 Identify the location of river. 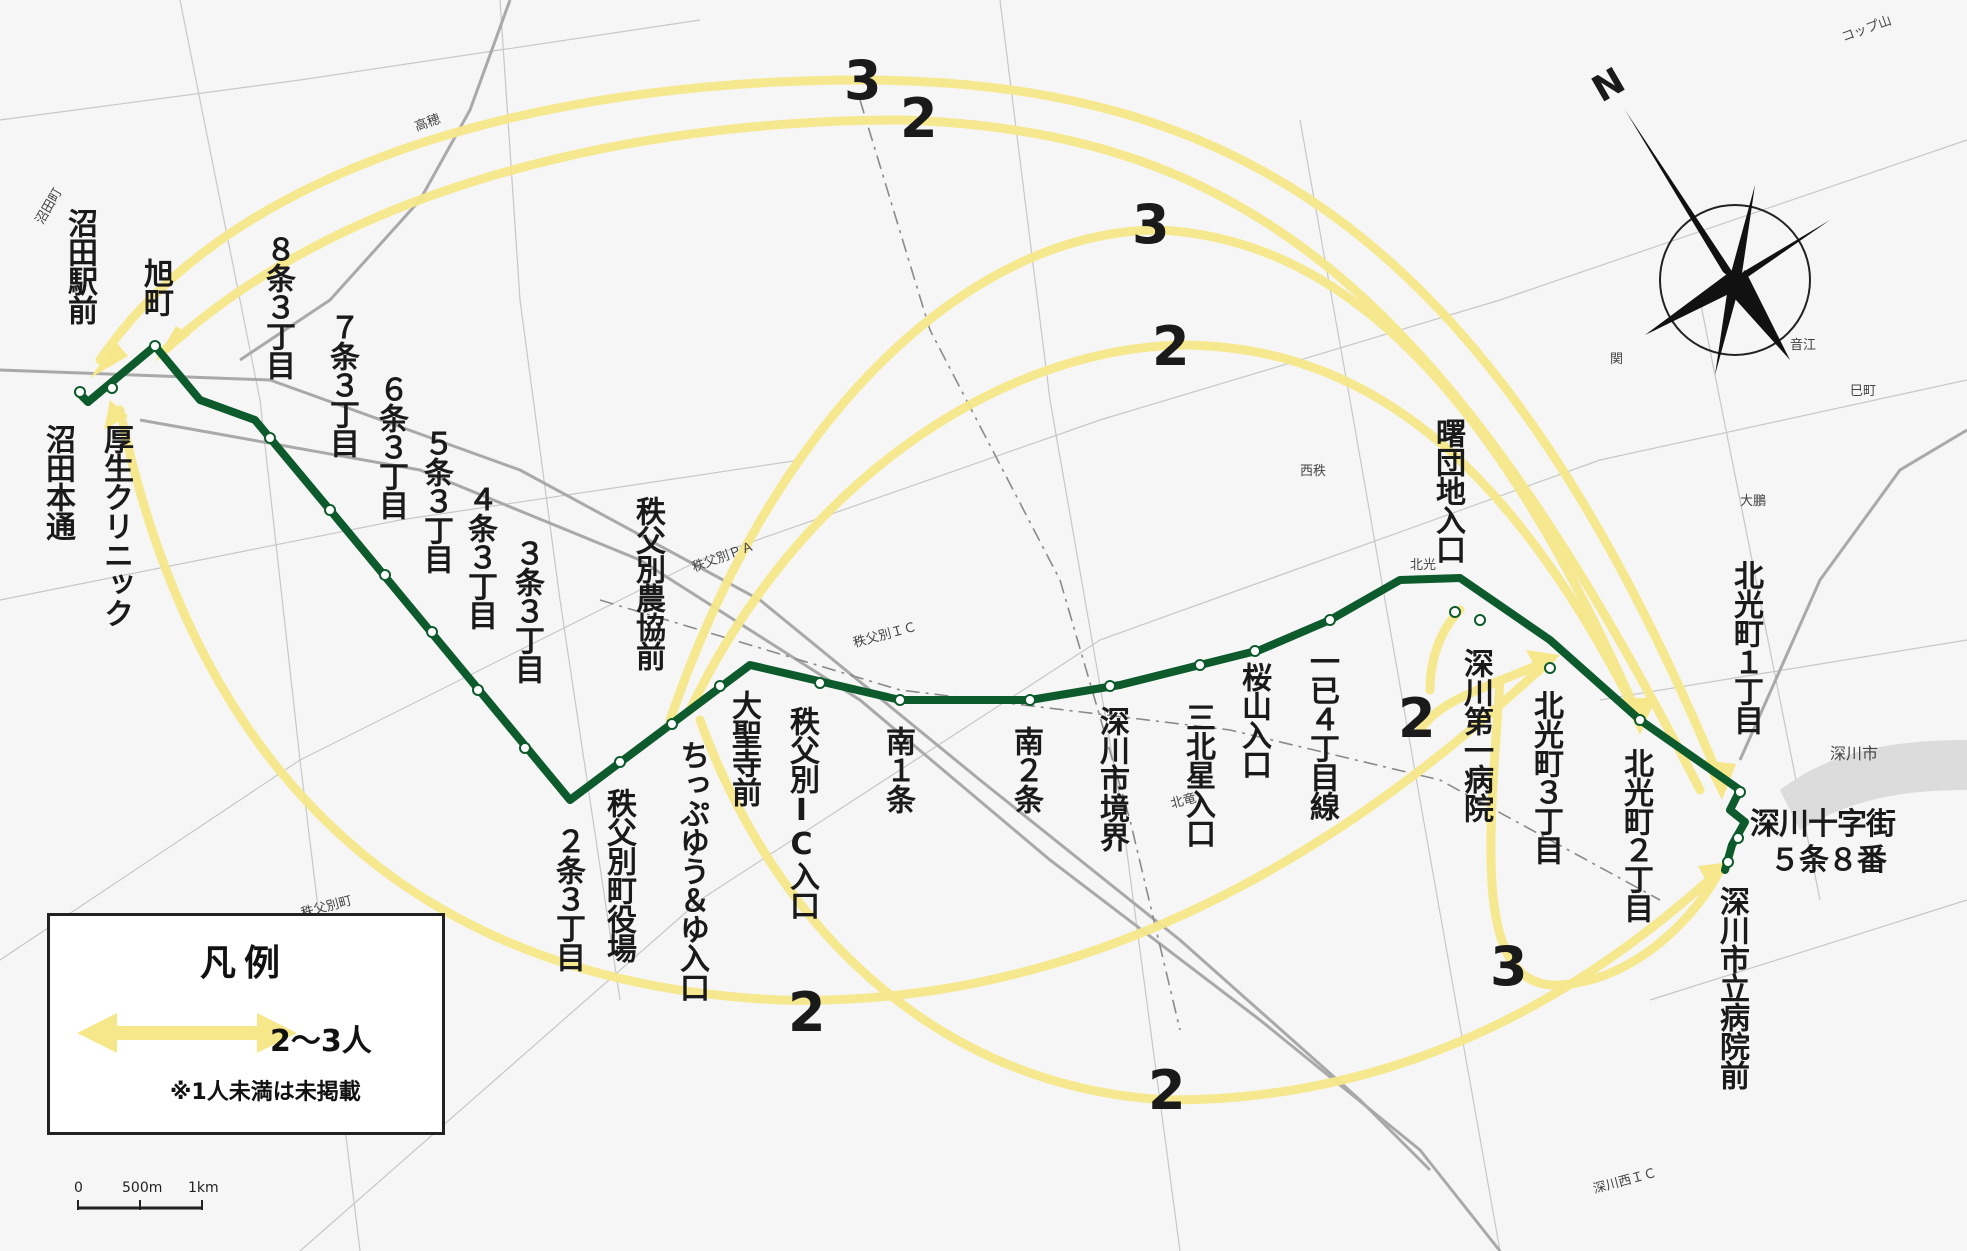
(1873, 785).